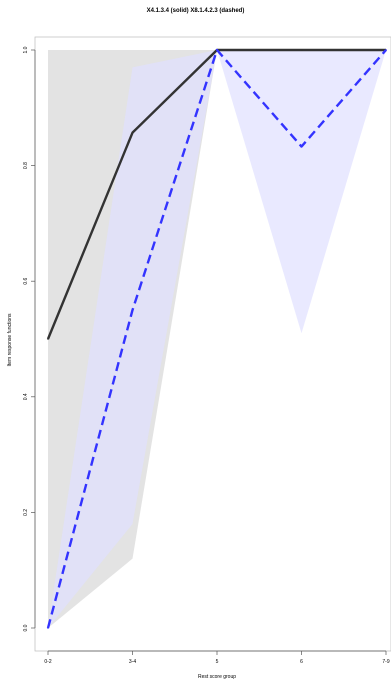 This screenshot has height=683, width=391. Describe the element at coordinates (47, 662) in the screenshot. I see `x-tick-label: 0-2` at that location.